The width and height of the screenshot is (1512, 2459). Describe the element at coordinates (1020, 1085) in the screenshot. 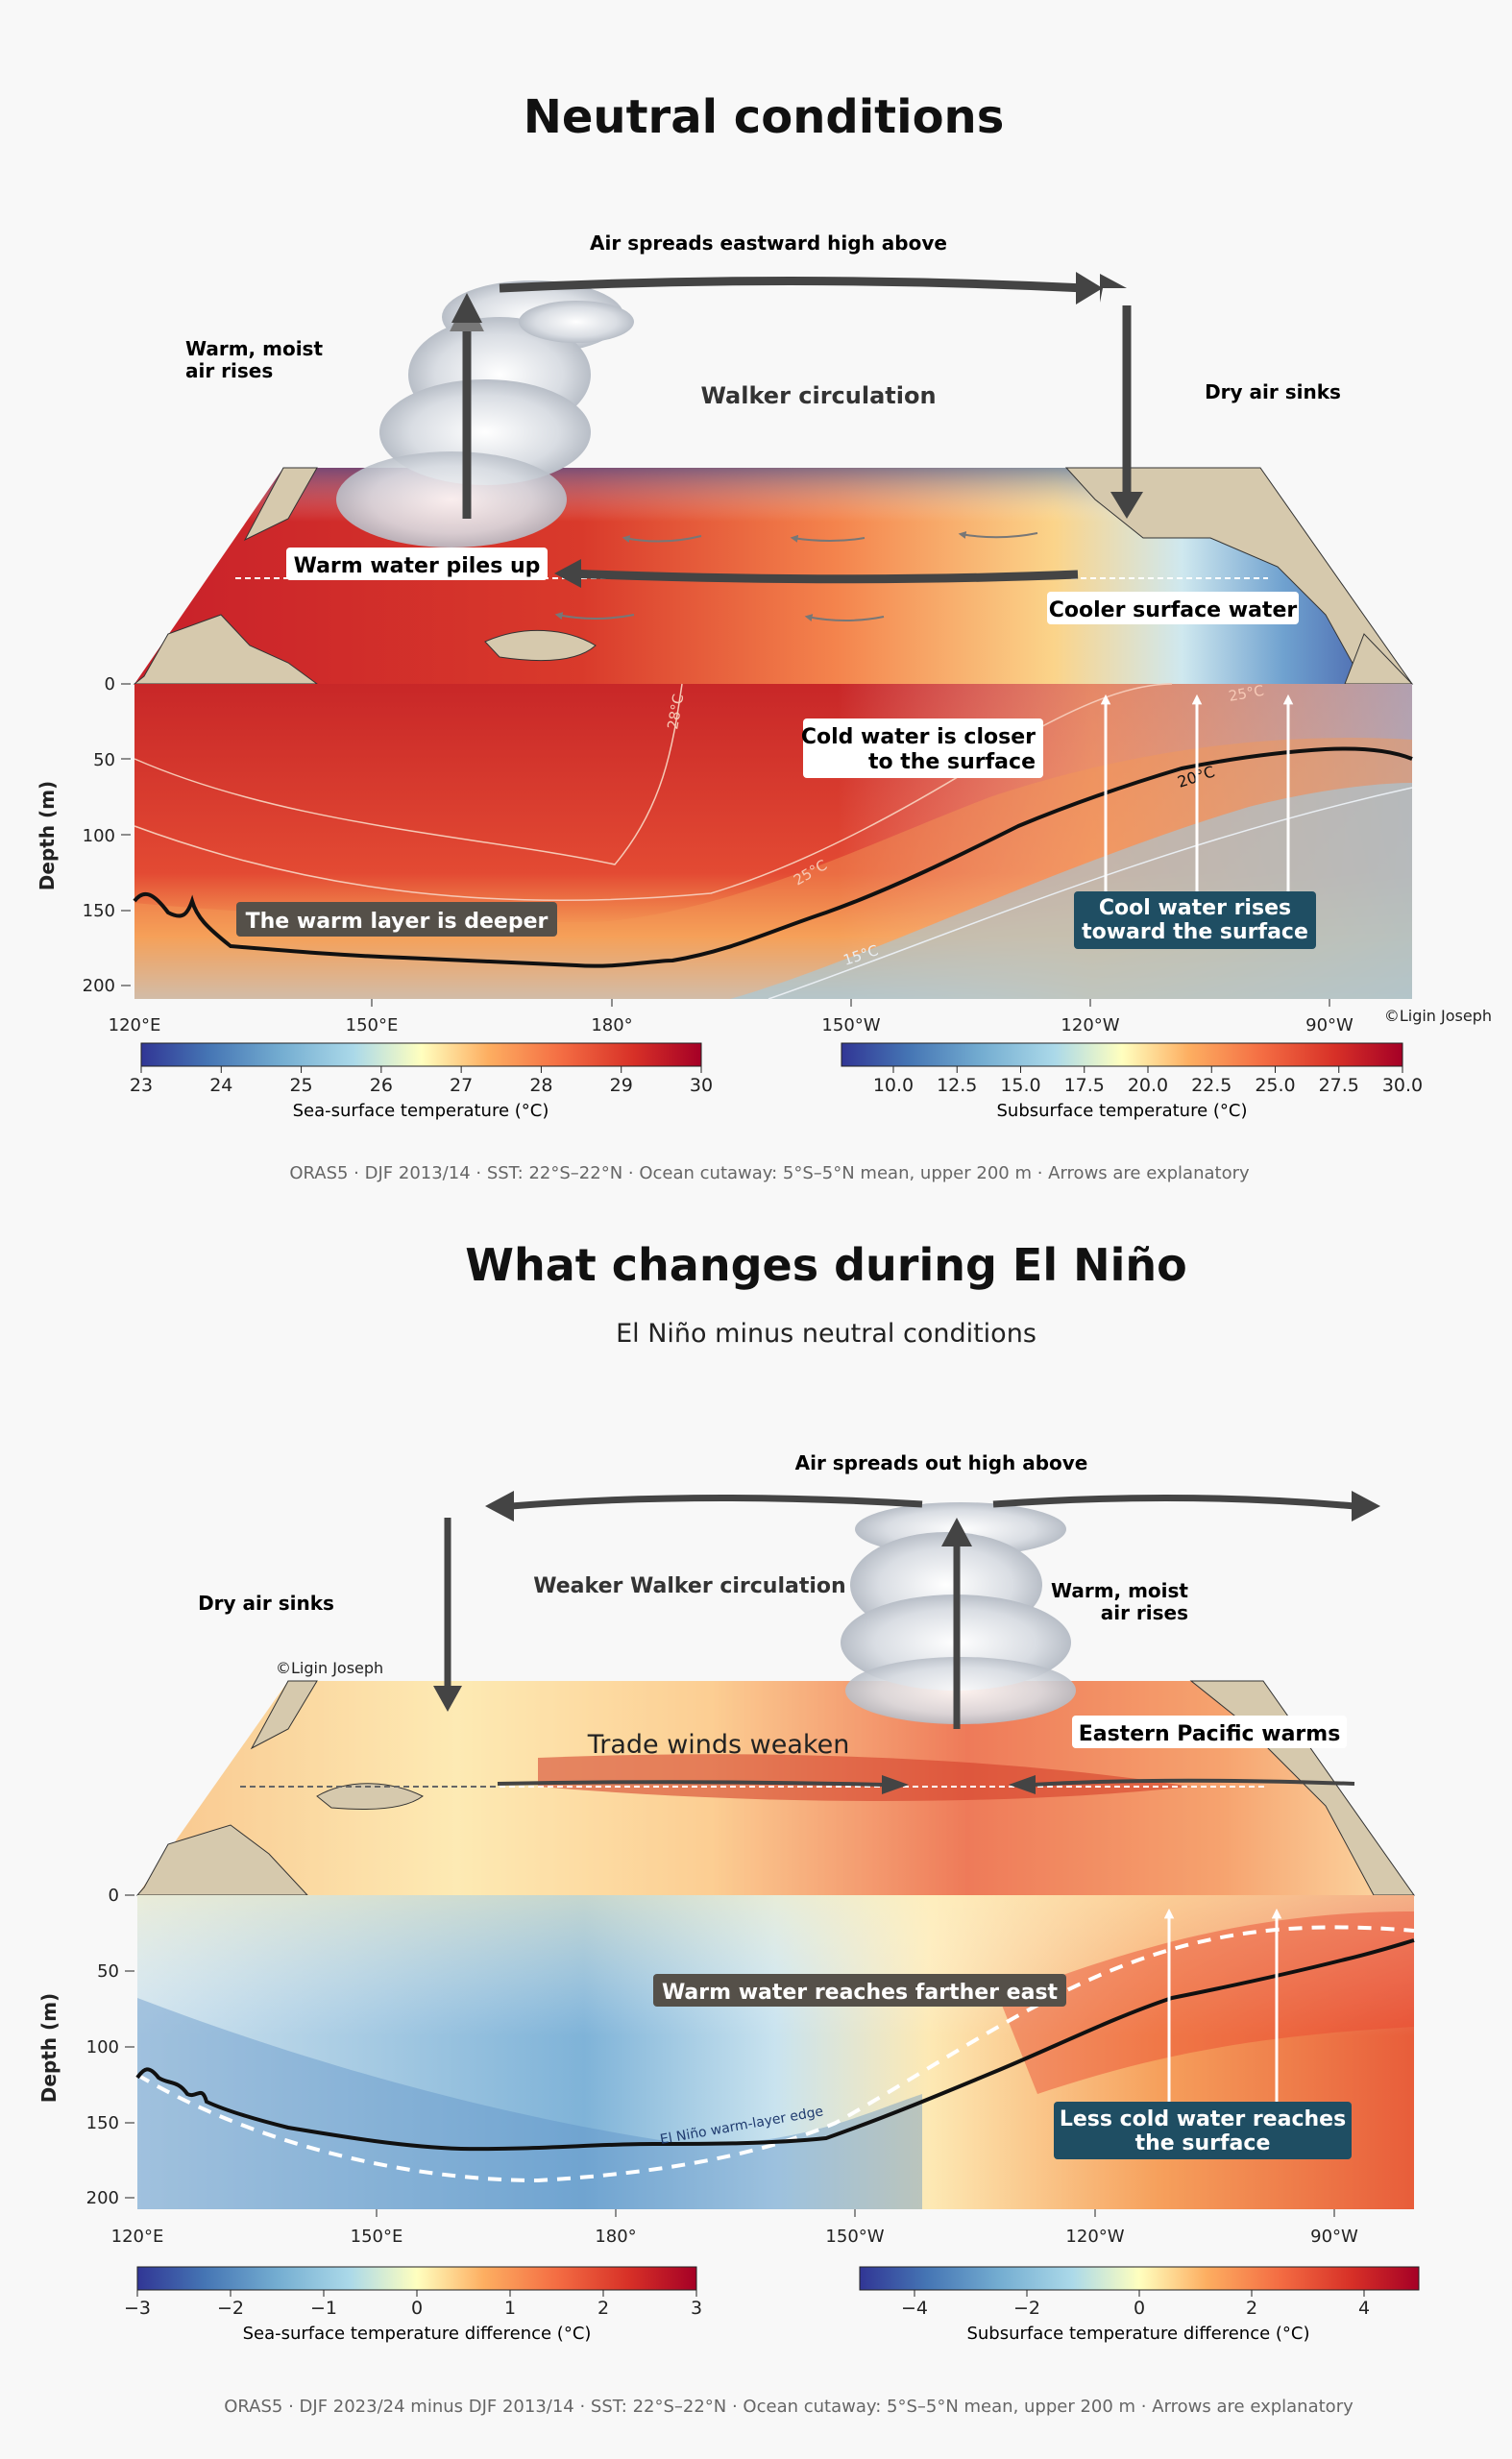

I see `colorbar-tick-label: 15.0` at that location.